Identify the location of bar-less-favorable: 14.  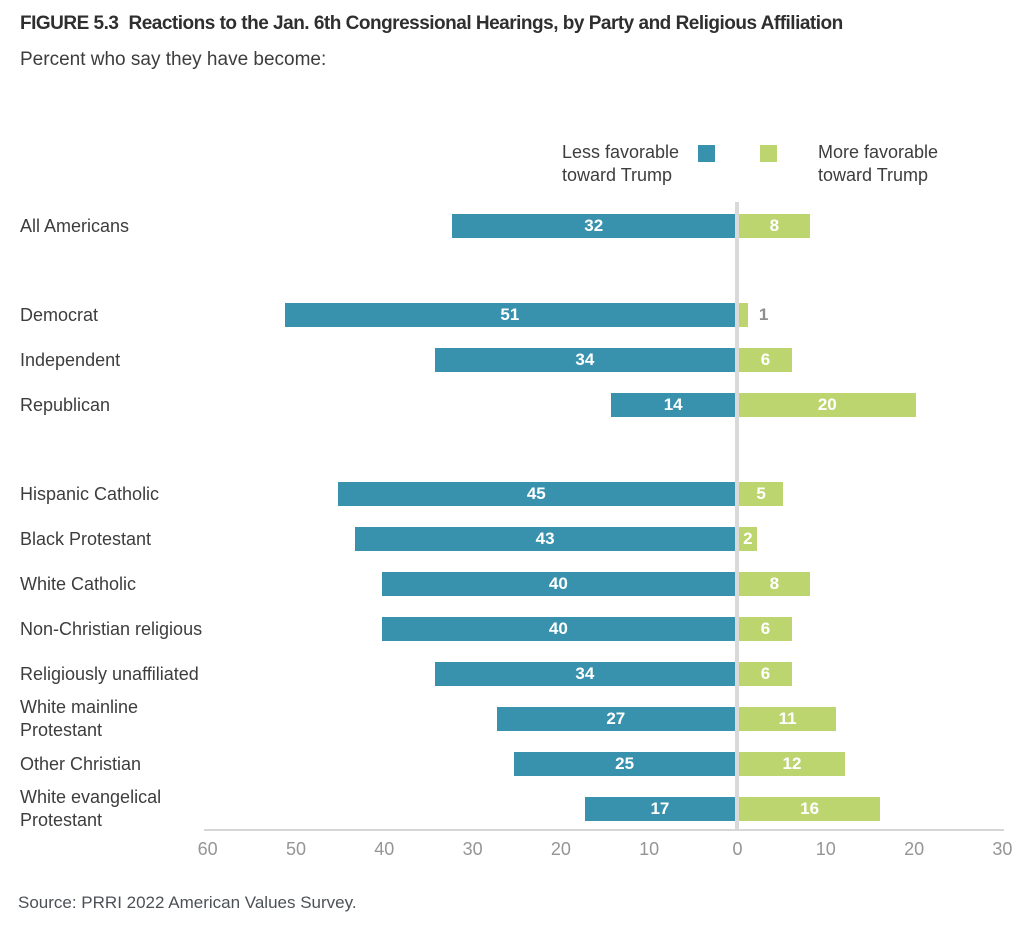
(673, 405).